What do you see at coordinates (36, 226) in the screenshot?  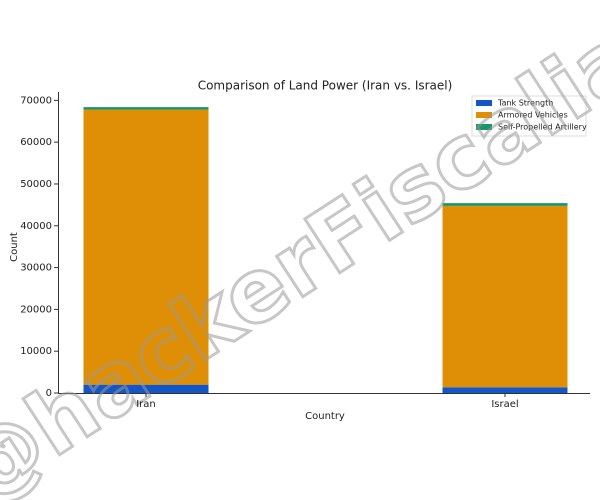 I see `y-tick-label: 40000` at bounding box center [36, 226].